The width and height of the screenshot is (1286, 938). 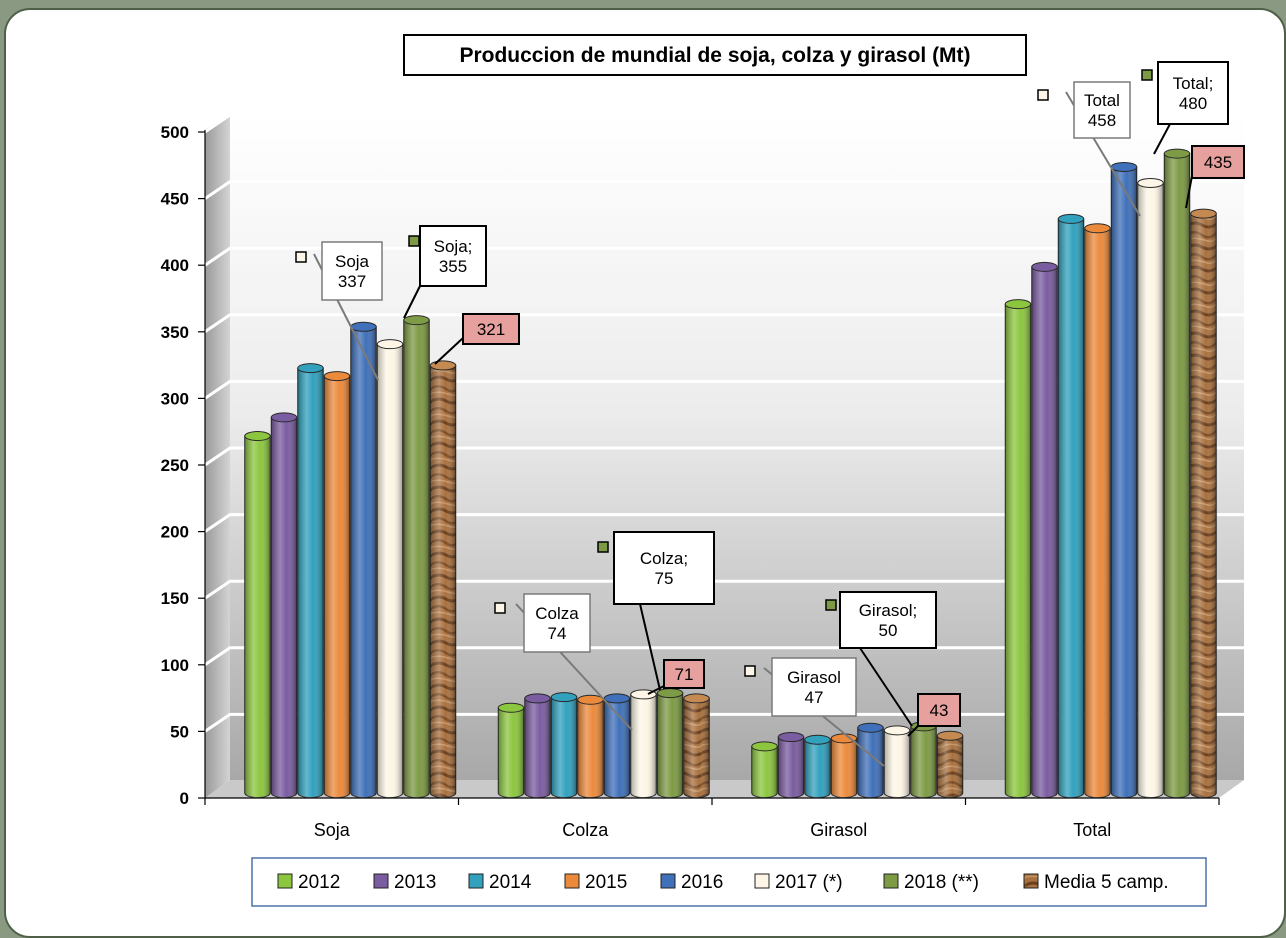 What do you see at coordinates (175, 332) in the screenshot?
I see `y-tick-label: 350` at bounding box center [175, 332].